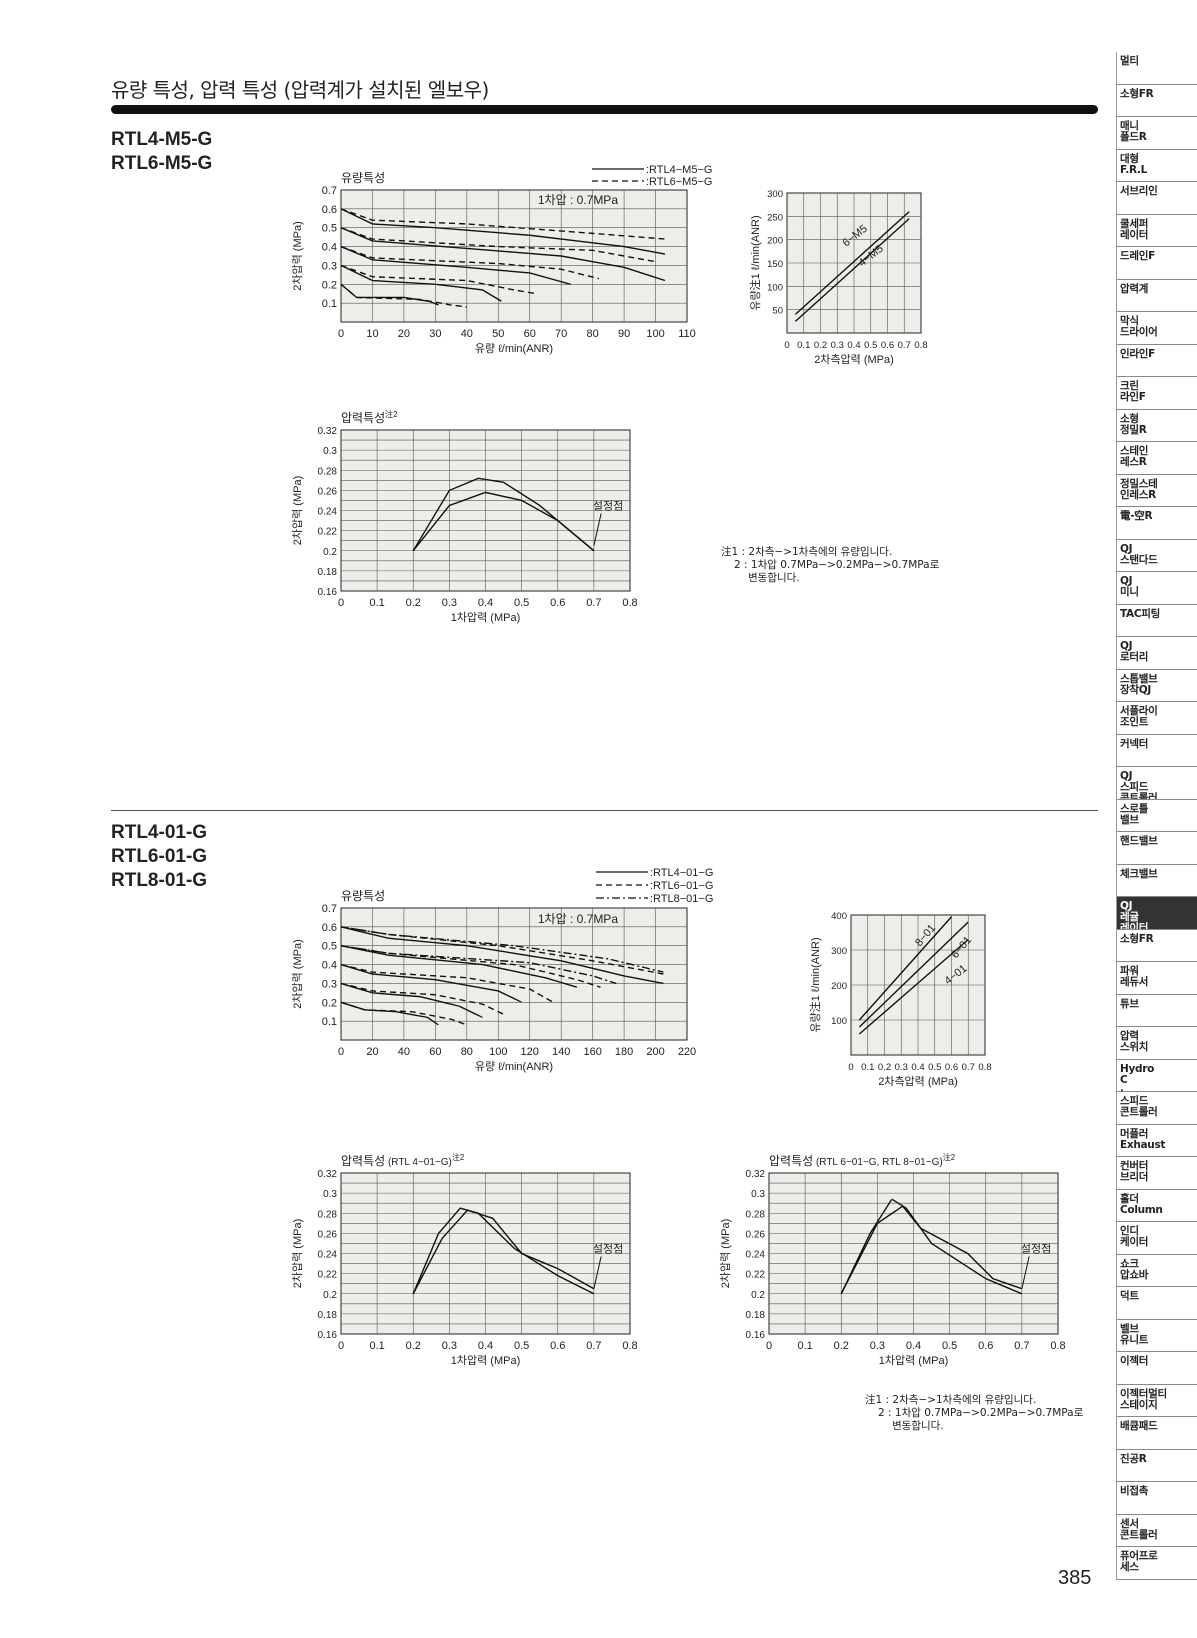 The width and height of the screenshot is (1197, 1638). What do you see at coordinates (1036, 1248) in the screenshot?
I see `set-point-label: 설정점` at bounding box center [1036, 1248].